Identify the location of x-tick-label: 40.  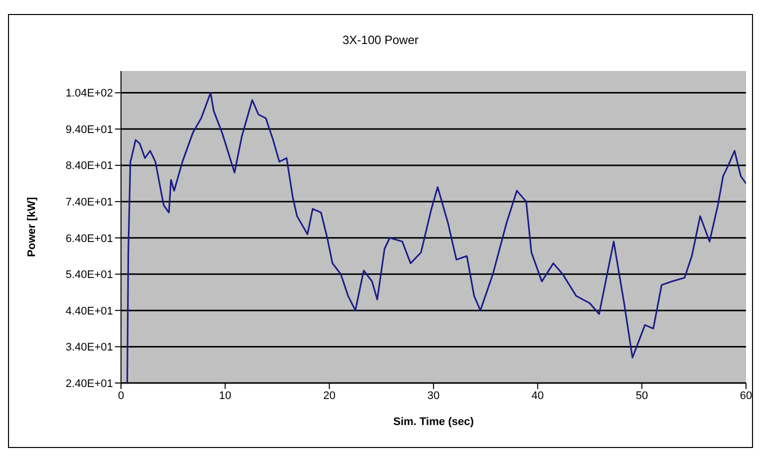
(538, 396).